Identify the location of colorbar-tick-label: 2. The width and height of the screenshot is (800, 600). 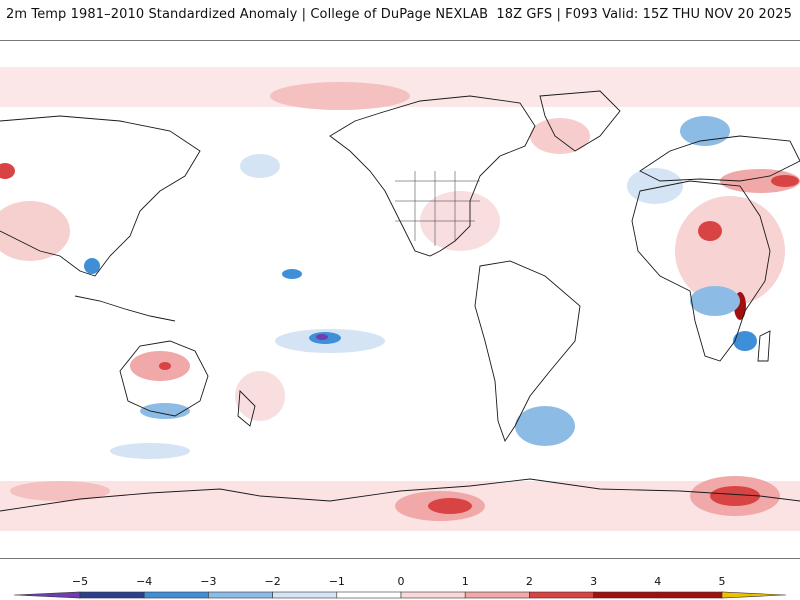
(529, 581).